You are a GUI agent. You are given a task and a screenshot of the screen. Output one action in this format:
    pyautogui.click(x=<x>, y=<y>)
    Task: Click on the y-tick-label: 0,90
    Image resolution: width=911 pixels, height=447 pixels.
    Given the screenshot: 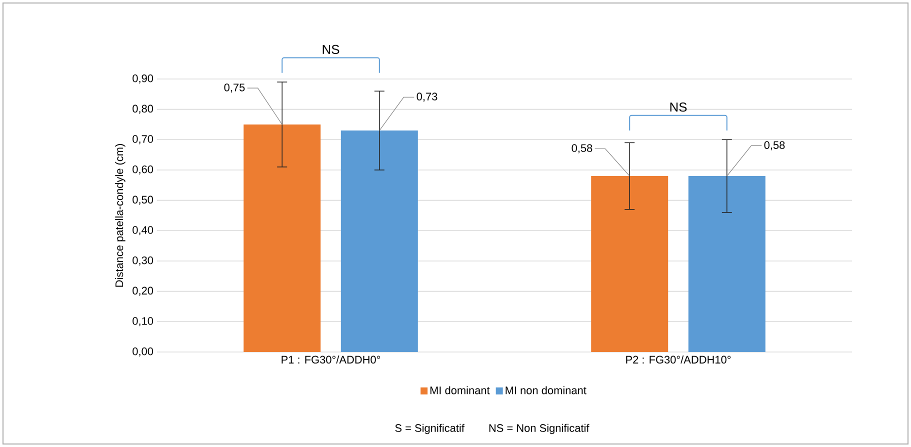 What is the action you would take?
    pyautogui.click(x=143, y=79)
    